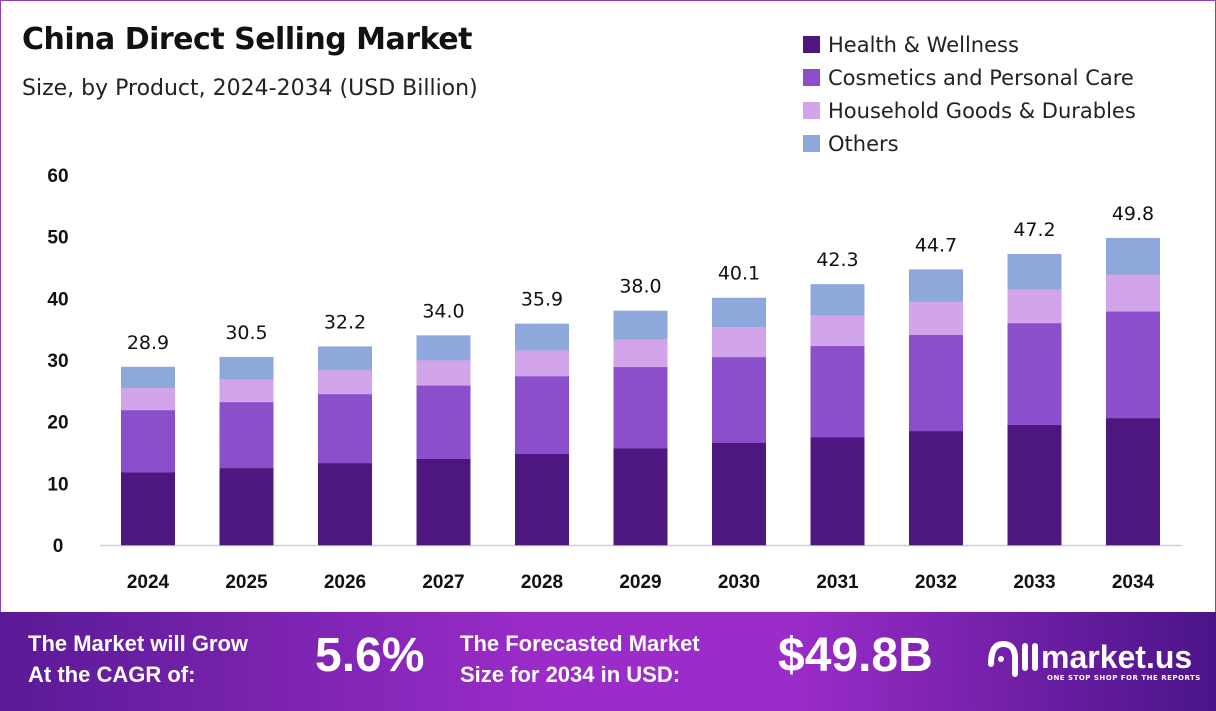 Image resolution: width=1216 pixels, height=711 pixels. Describe the element at coordinates (936, 245) in the screenshot. I see `total-data-label: 44.7` at that location.